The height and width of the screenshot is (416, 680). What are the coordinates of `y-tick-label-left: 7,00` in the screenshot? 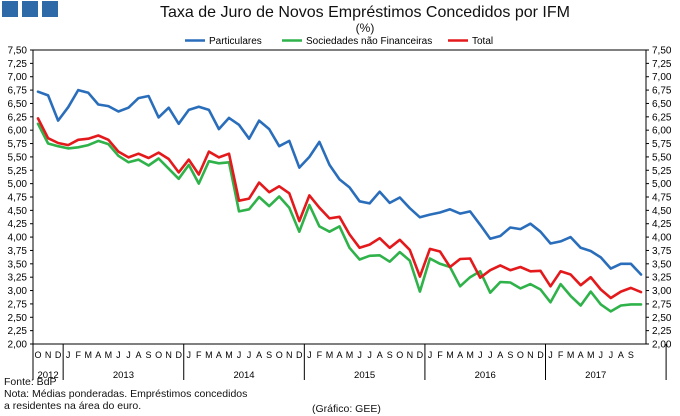 It's located at (18, 77).